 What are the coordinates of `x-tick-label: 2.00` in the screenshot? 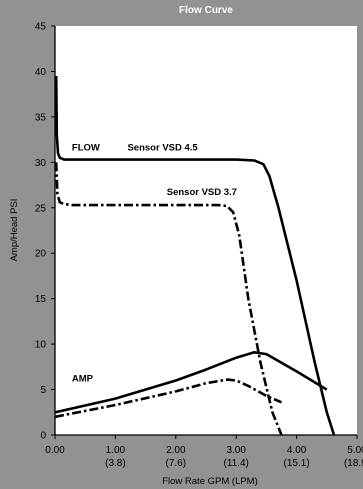 It's located at (176, 450).